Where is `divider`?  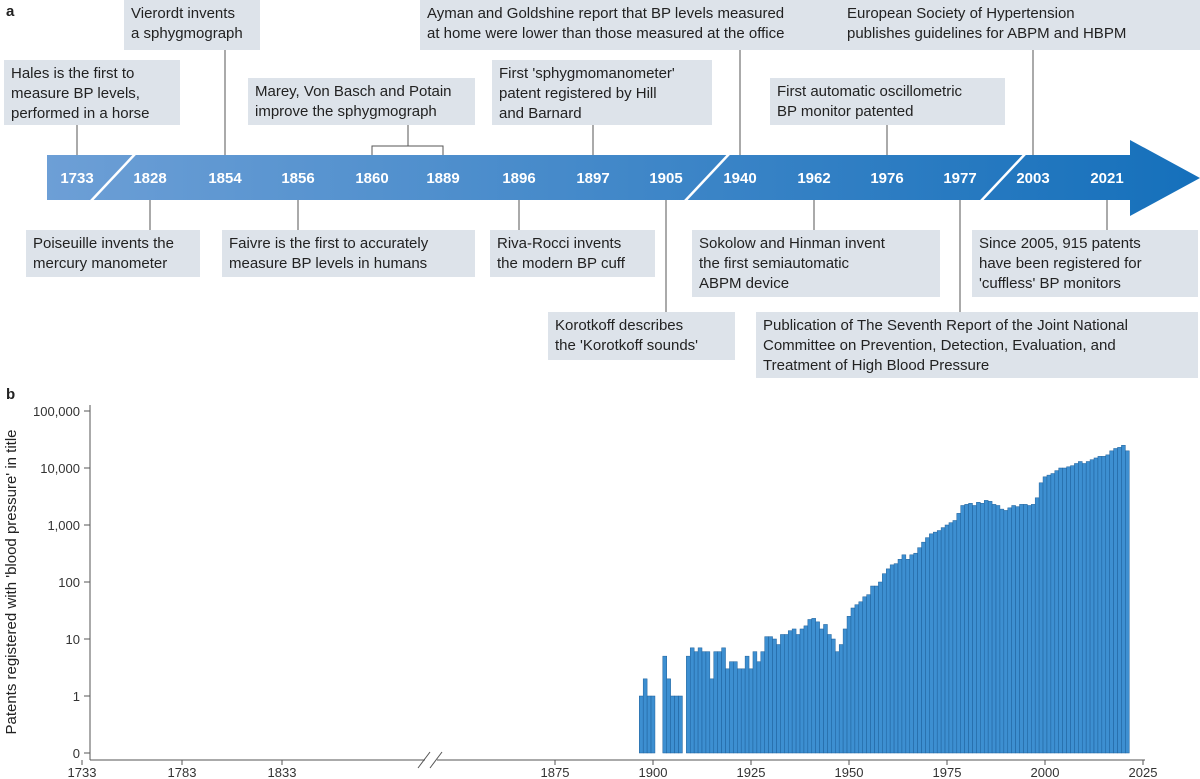
divider is located at coordinates (113, 177).